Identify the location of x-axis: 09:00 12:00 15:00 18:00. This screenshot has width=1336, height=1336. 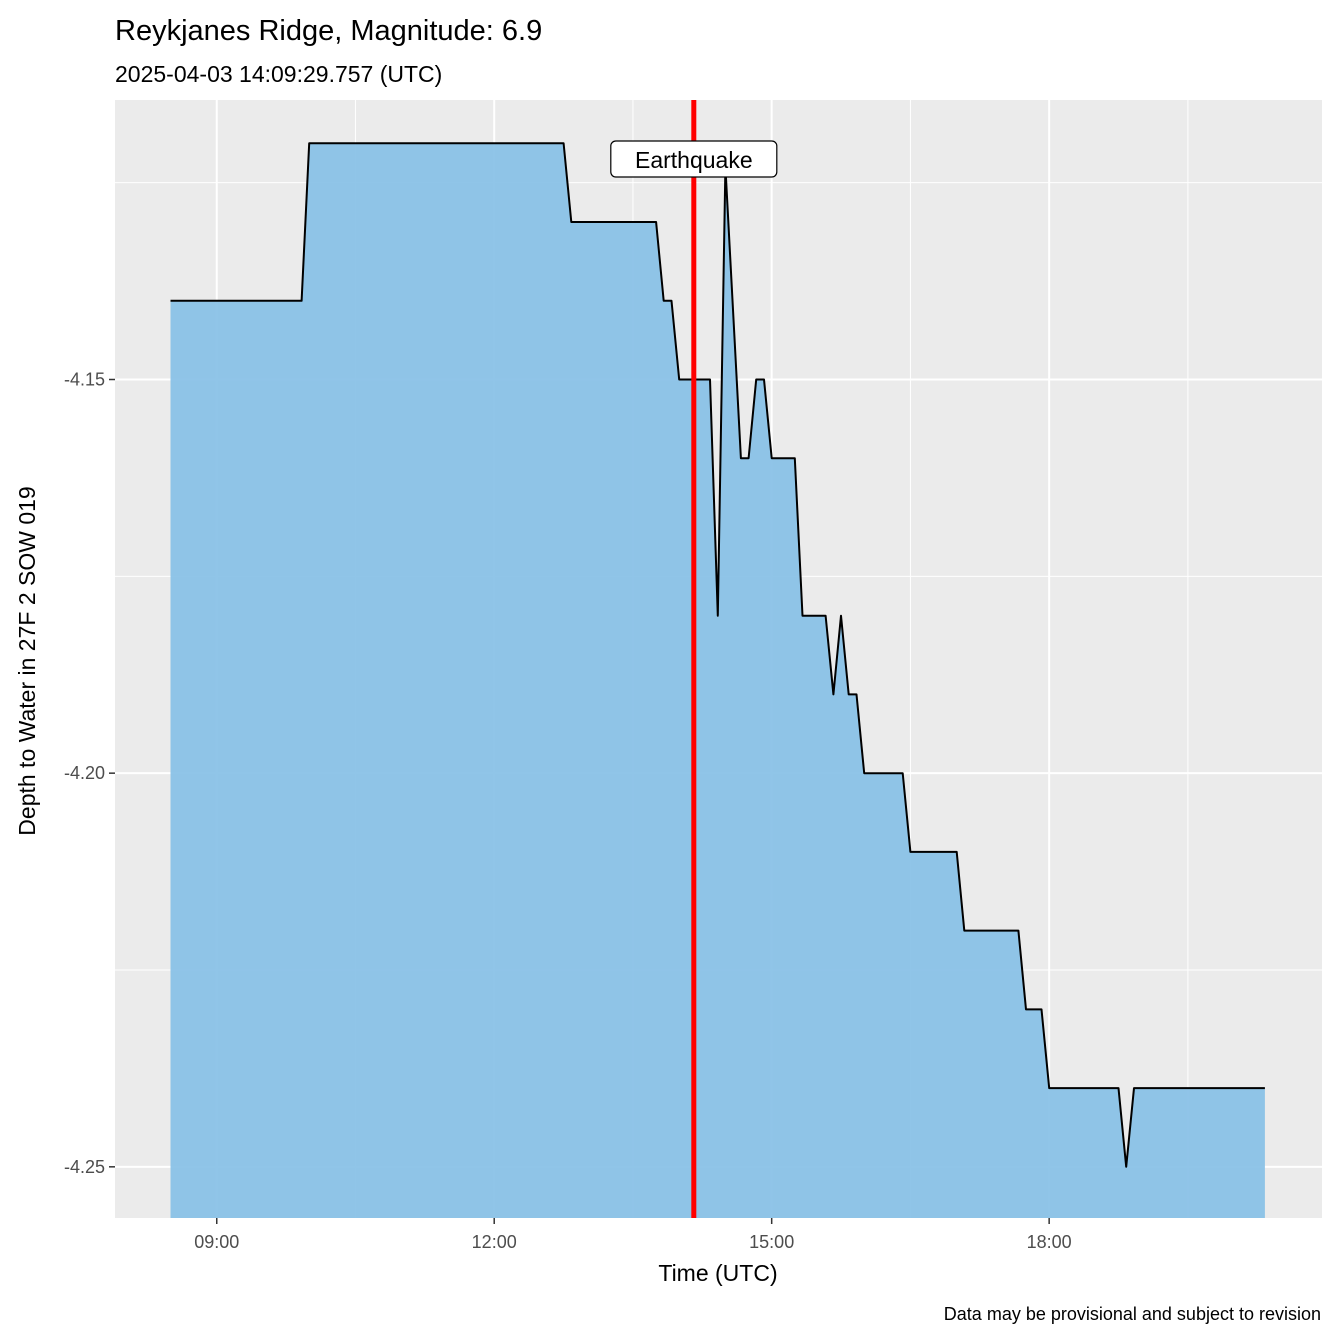
(633, 1235).